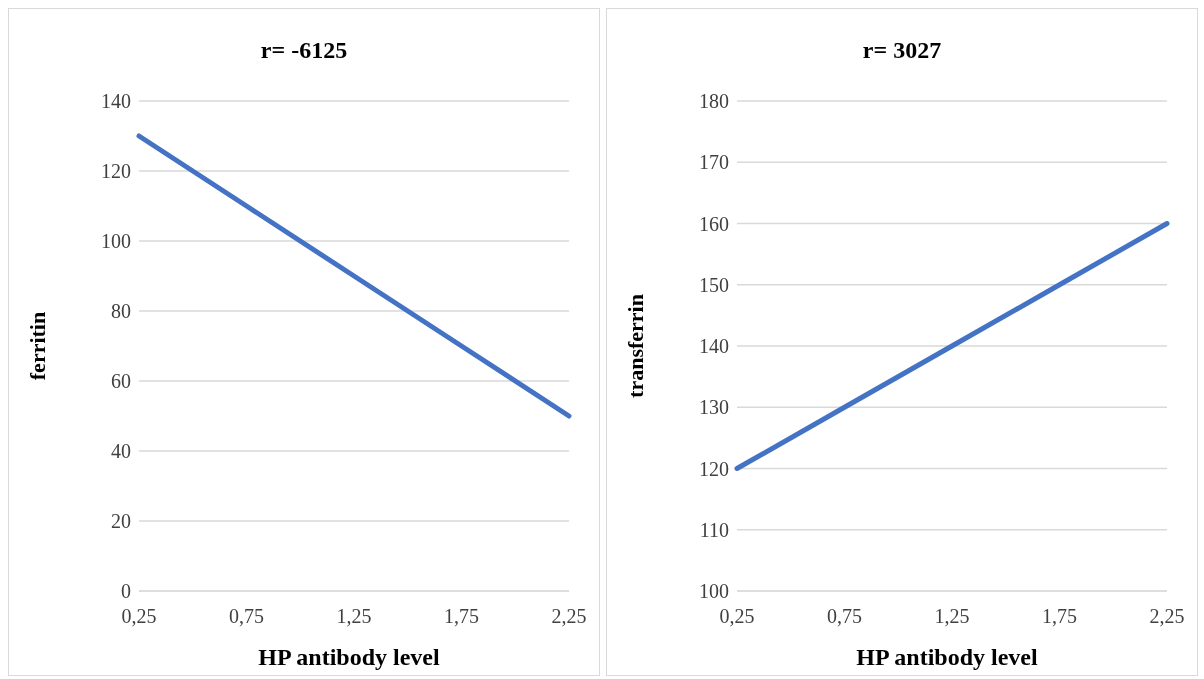 This screenshot has height=679, width=1204. I want to click on y-tick-label: 160, so click(714, 223).